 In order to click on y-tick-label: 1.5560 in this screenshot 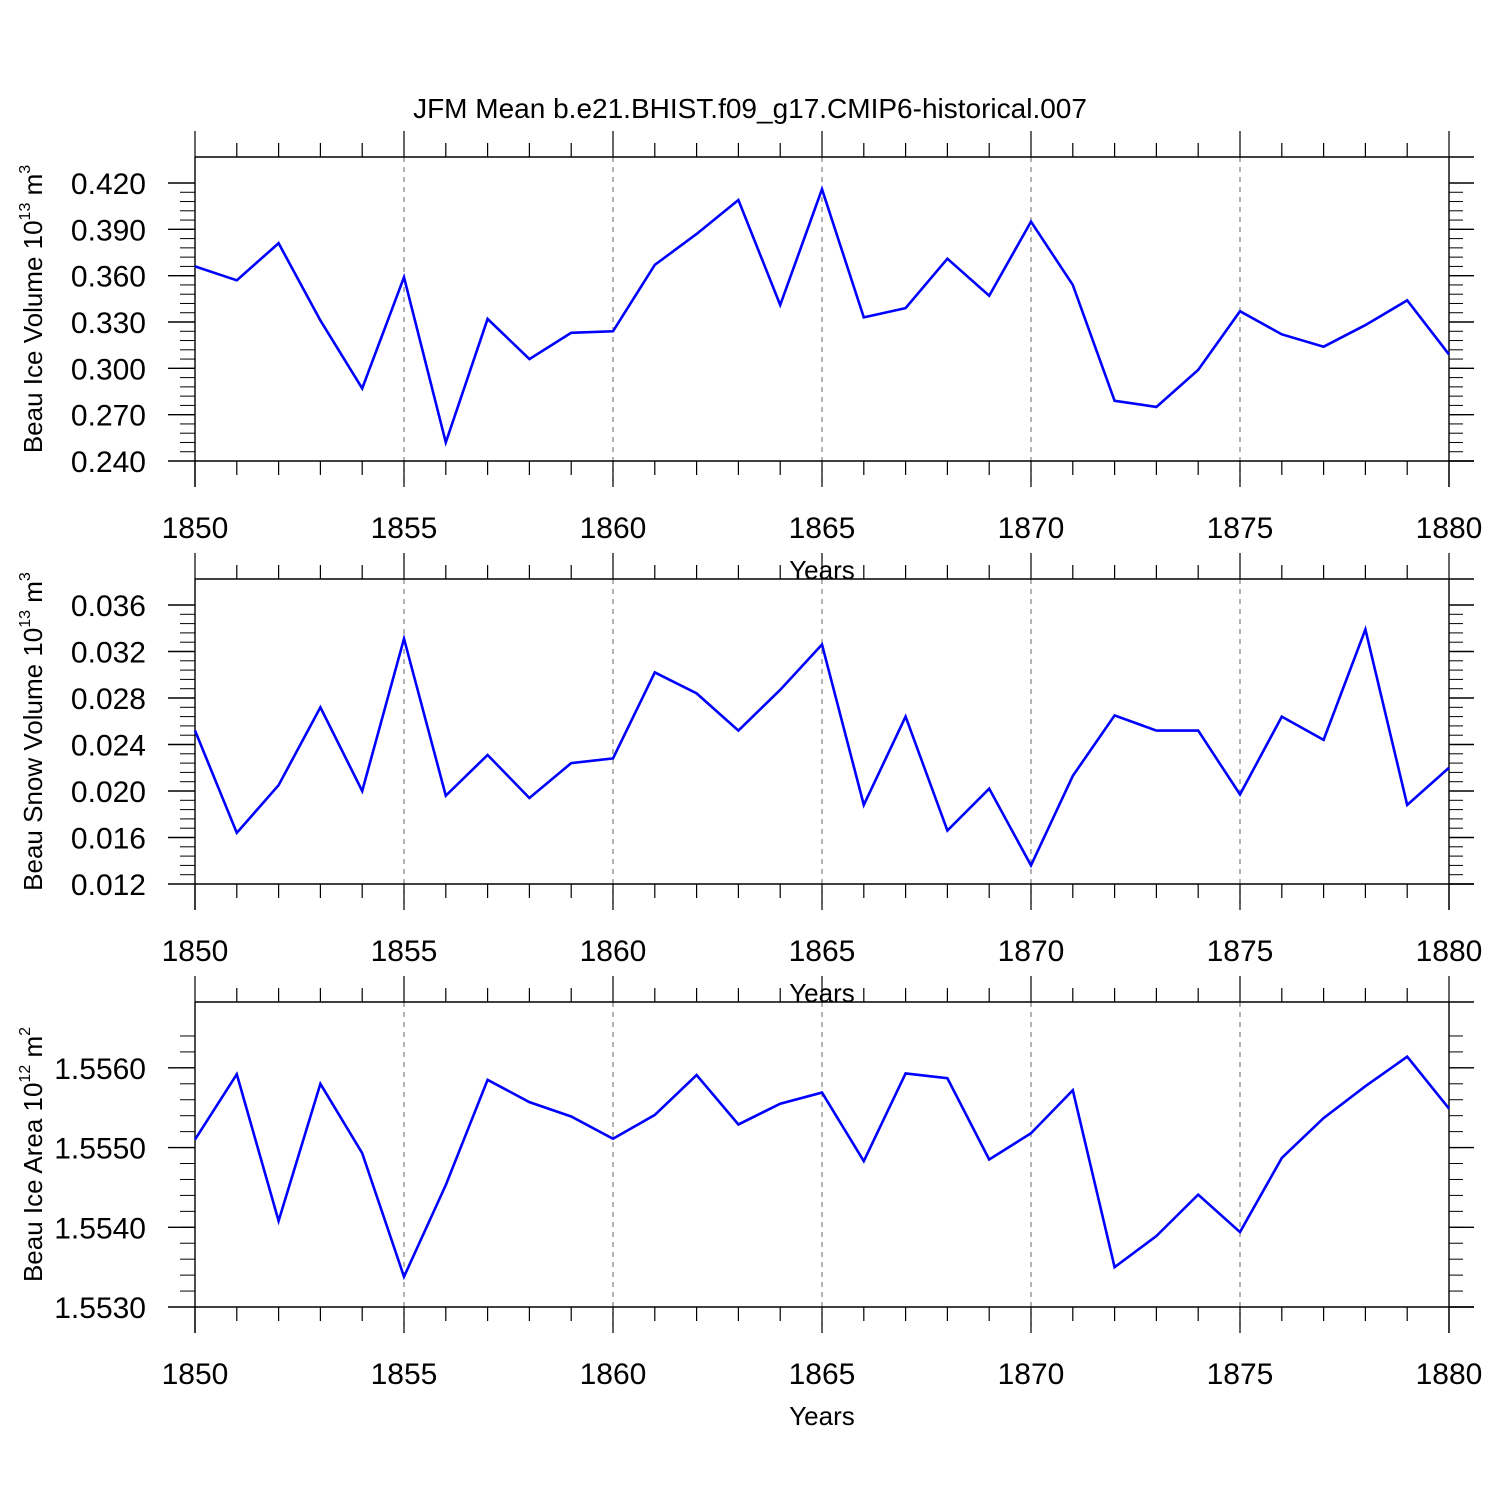, I will do `click(100, 1069)`.